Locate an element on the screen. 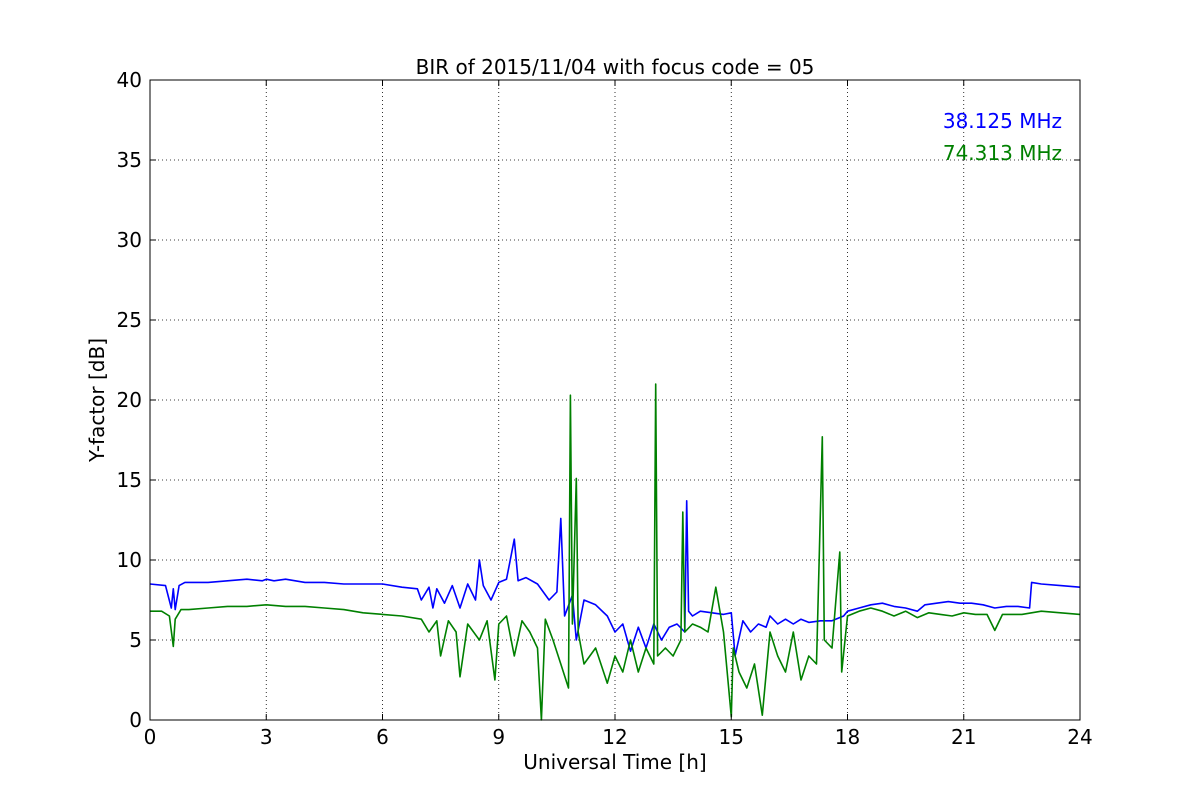 The image size is (1200, 800). x-tick-label: 3 is located at coordinates (266, 737).